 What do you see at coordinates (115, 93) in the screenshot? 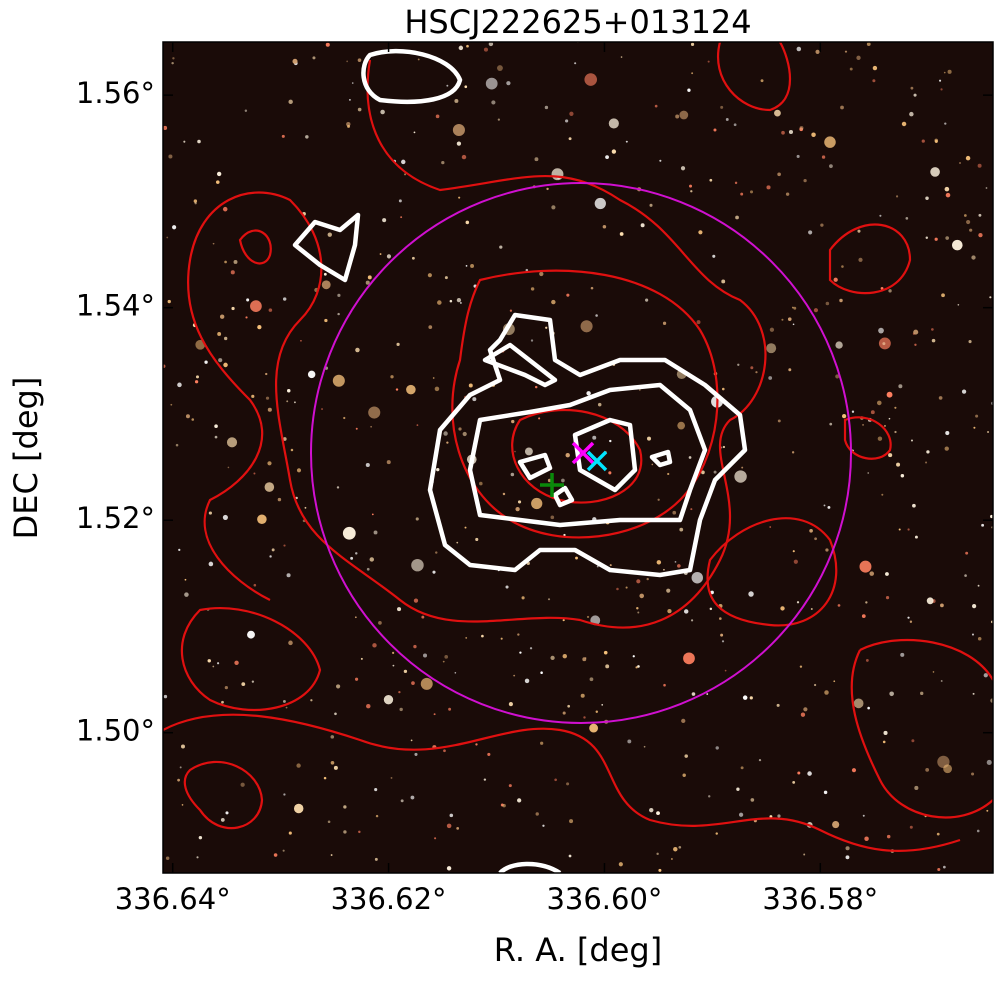
I see `y-tick-label: 1.56°` at bounding box center [115, 93].